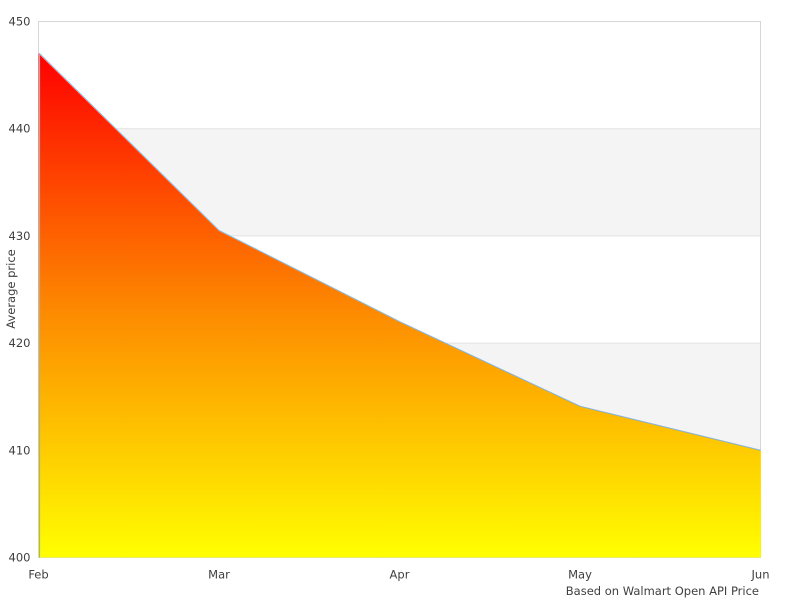 Image resolution: width=800 pixels, height=600 pixels. What do you see at coordinates (20, 236) in the screenshot?
I see `y-tick-label: 430` at bounding box center [20, 236].